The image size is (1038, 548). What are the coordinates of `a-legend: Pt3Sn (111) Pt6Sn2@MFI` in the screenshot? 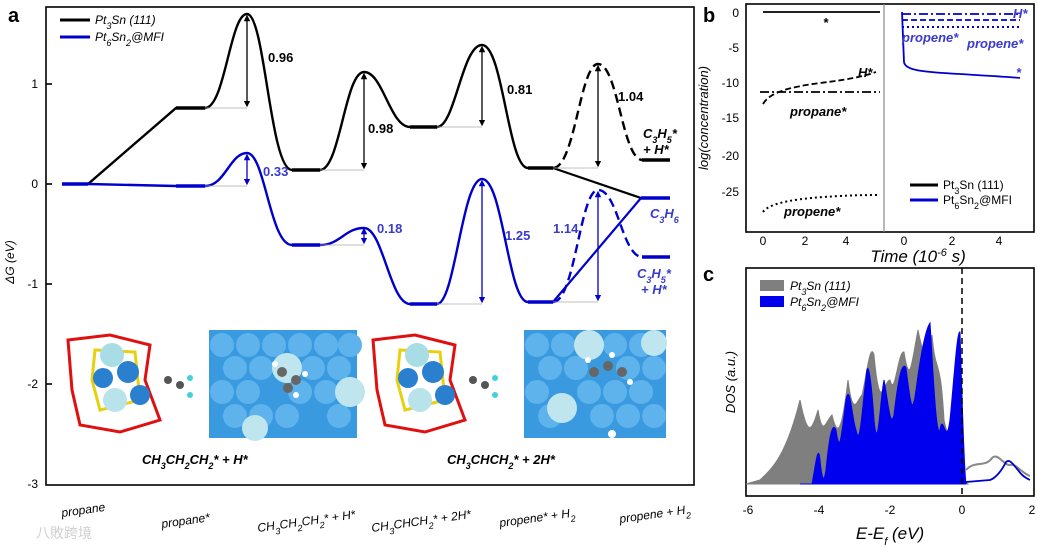 It's located at (112, 30).